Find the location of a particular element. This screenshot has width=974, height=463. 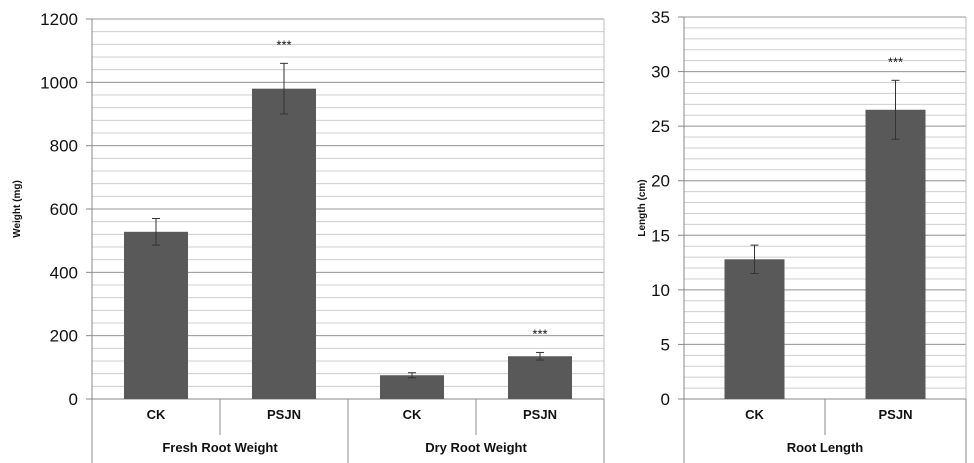

y-tick-label: 200 is located at coordinates (64, 336).